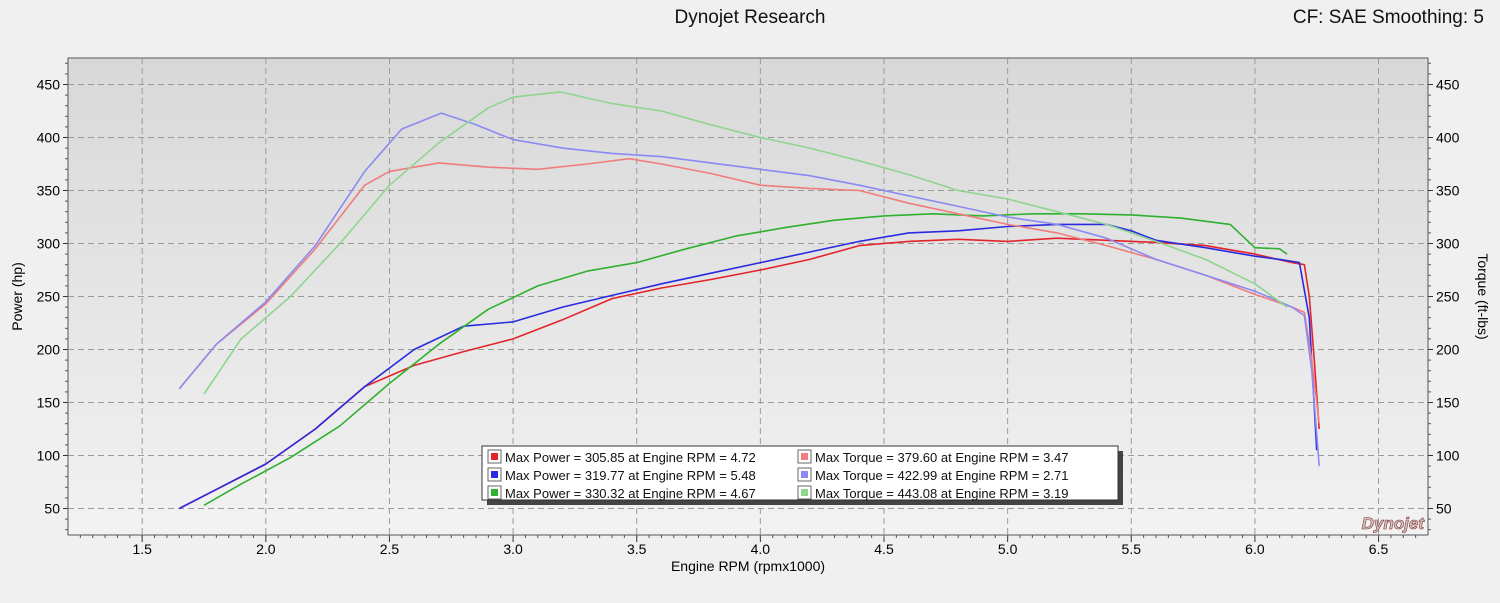 Image resolution: width=1500 pixels, height=603 pixels. Describe the element at coordinates (17, 296) in the screenshot. I see `y-axis-left-label: Power (hp)` at that location.